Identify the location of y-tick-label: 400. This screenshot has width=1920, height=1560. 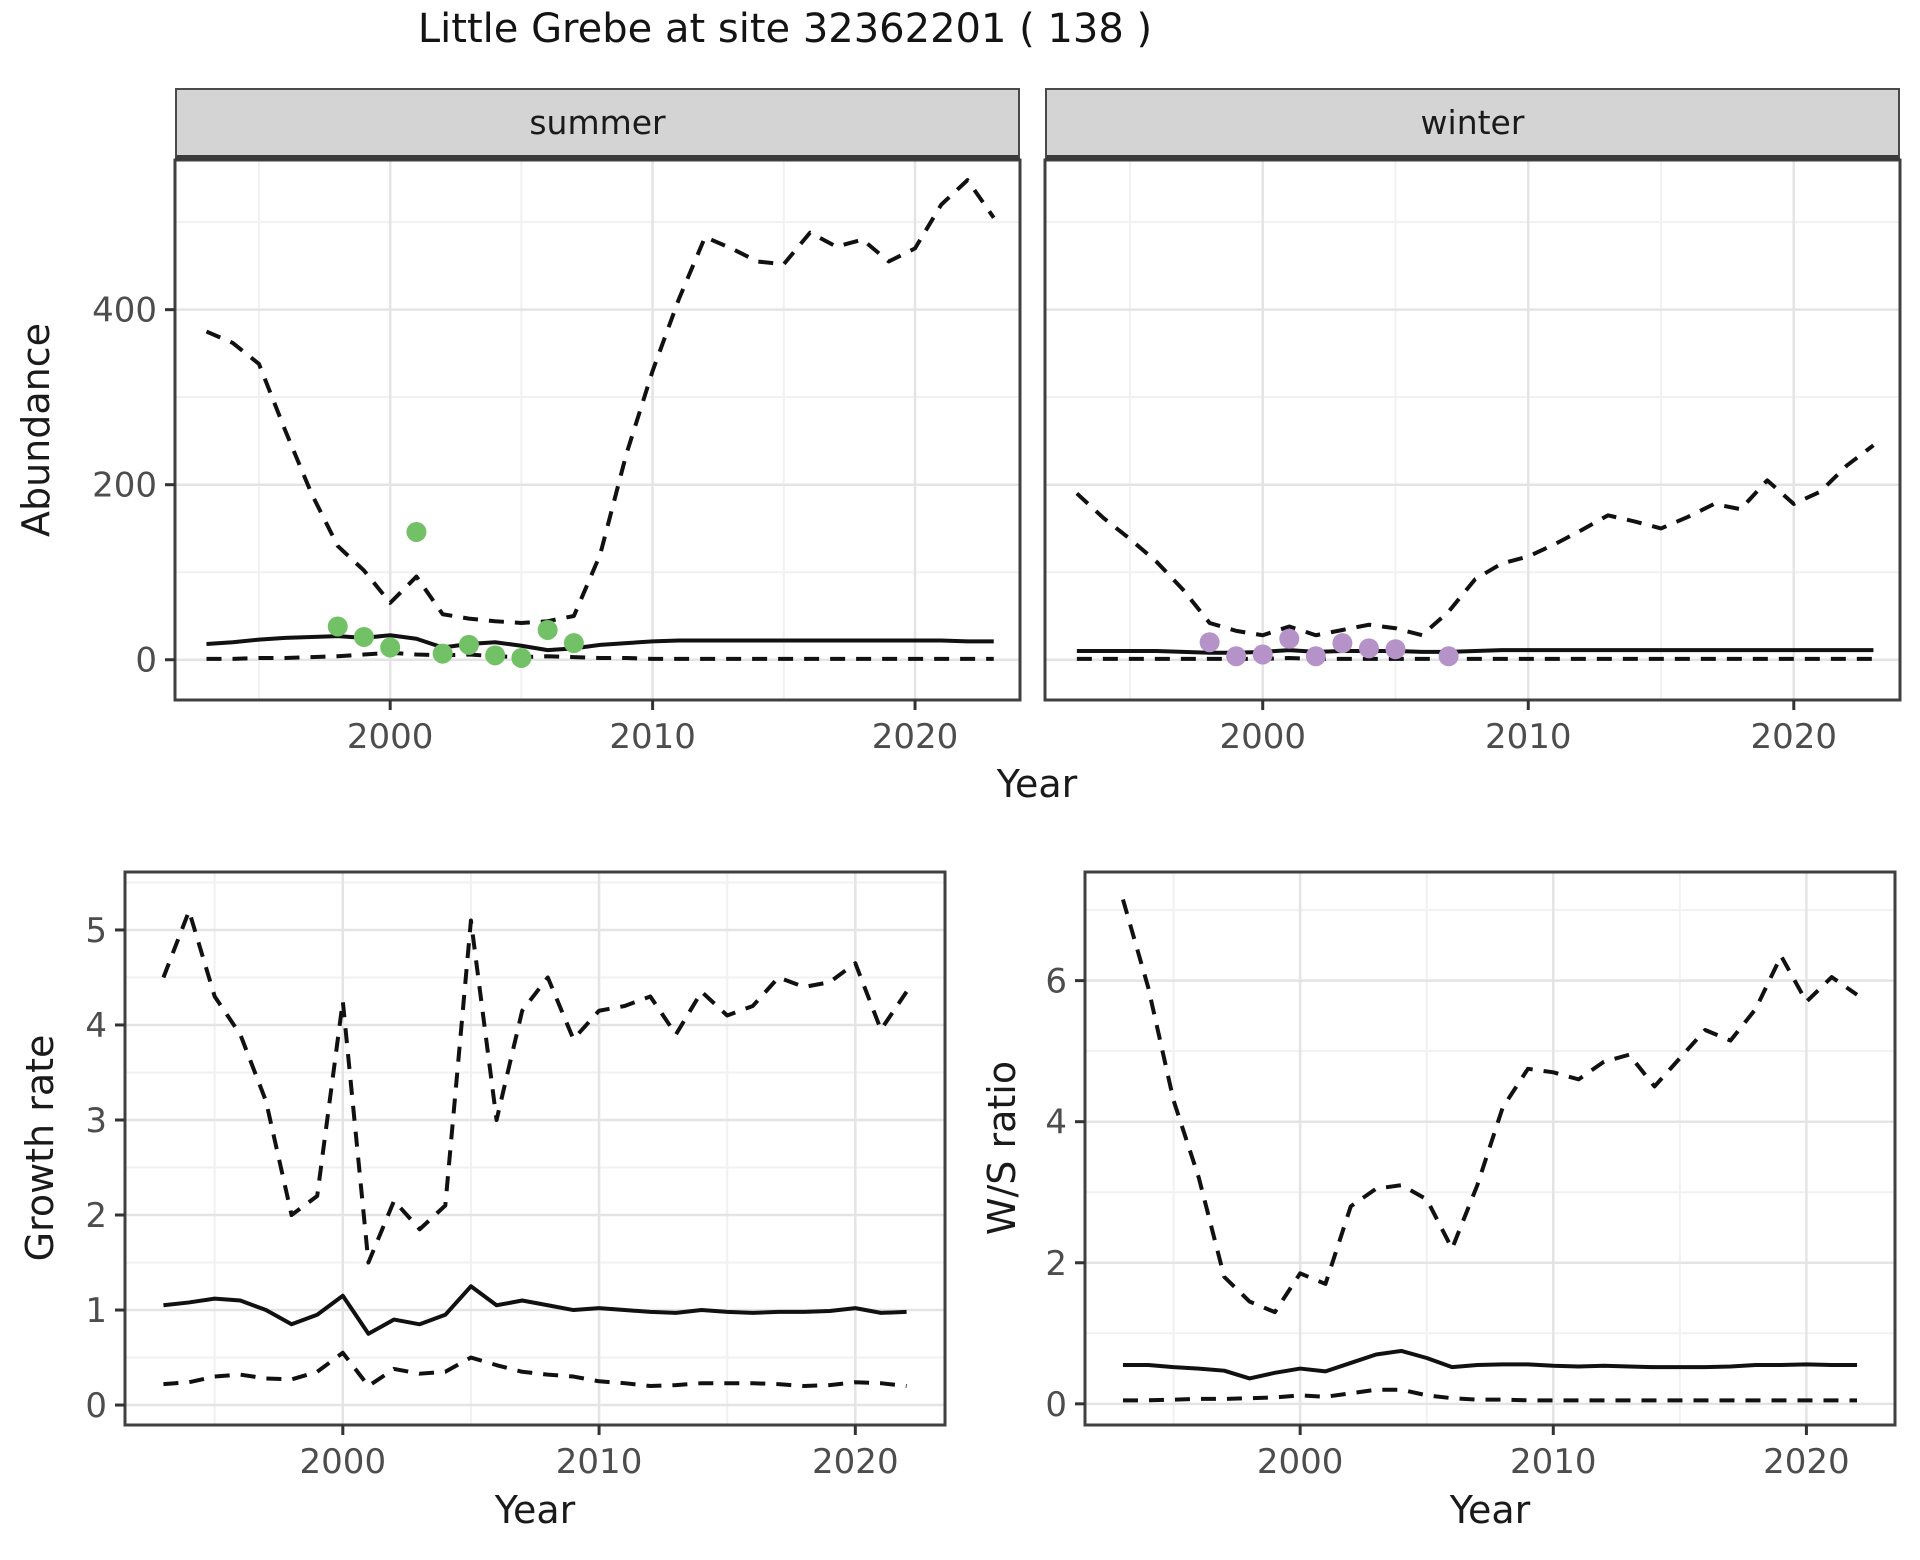
(124, 311).